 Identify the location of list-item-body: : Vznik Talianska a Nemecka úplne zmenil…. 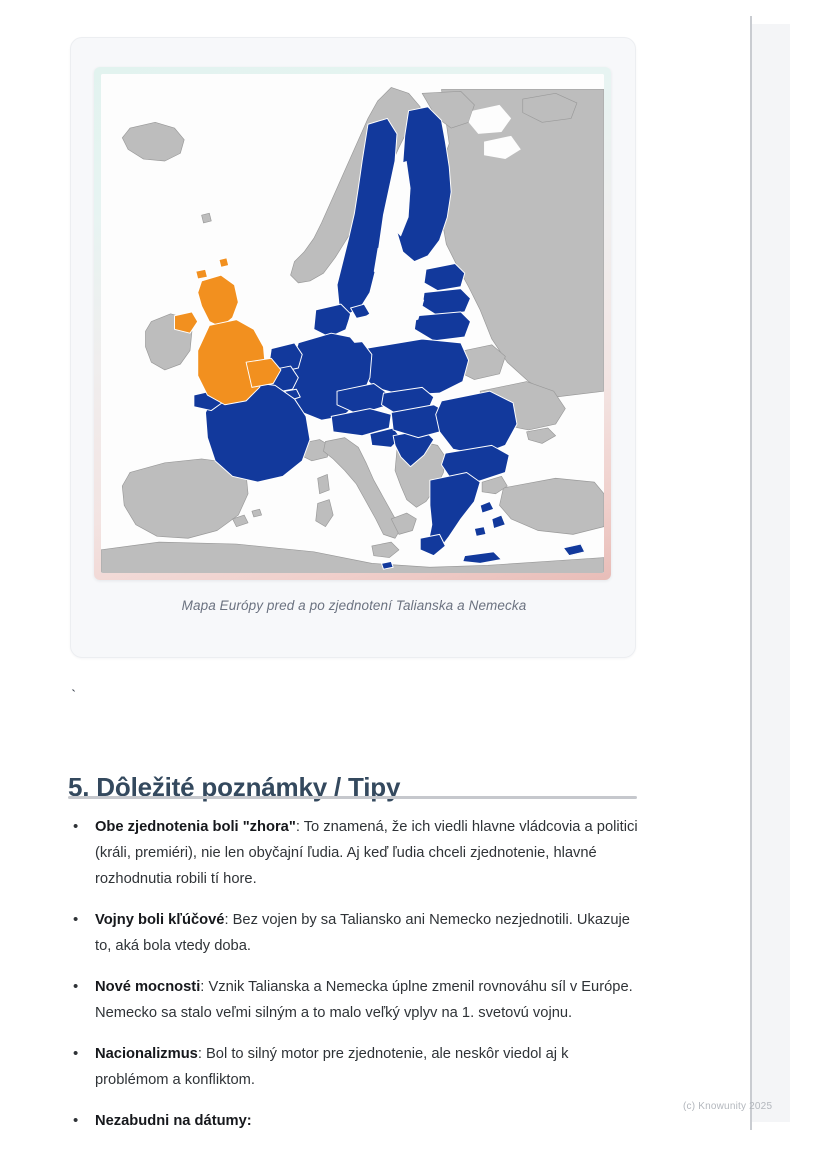
(364, 1000).